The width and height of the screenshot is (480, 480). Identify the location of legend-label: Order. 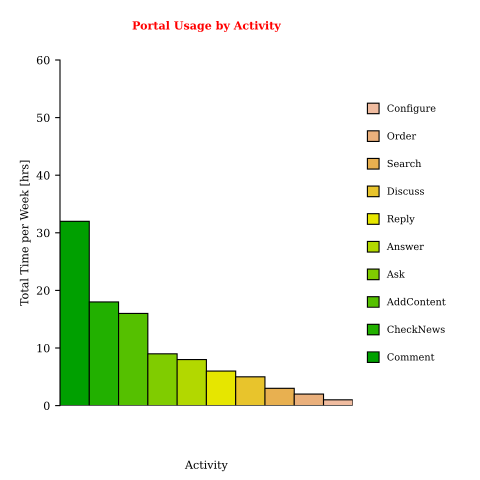
(401, 136).